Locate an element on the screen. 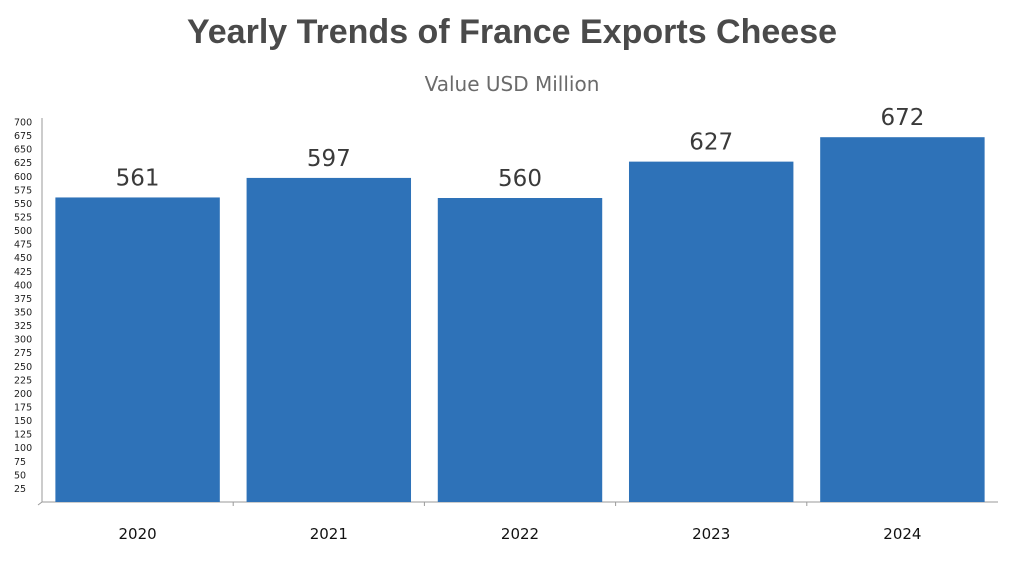 The image size is (1024, 567). y-tick-label: 525 is located at coordinates (23, 218).